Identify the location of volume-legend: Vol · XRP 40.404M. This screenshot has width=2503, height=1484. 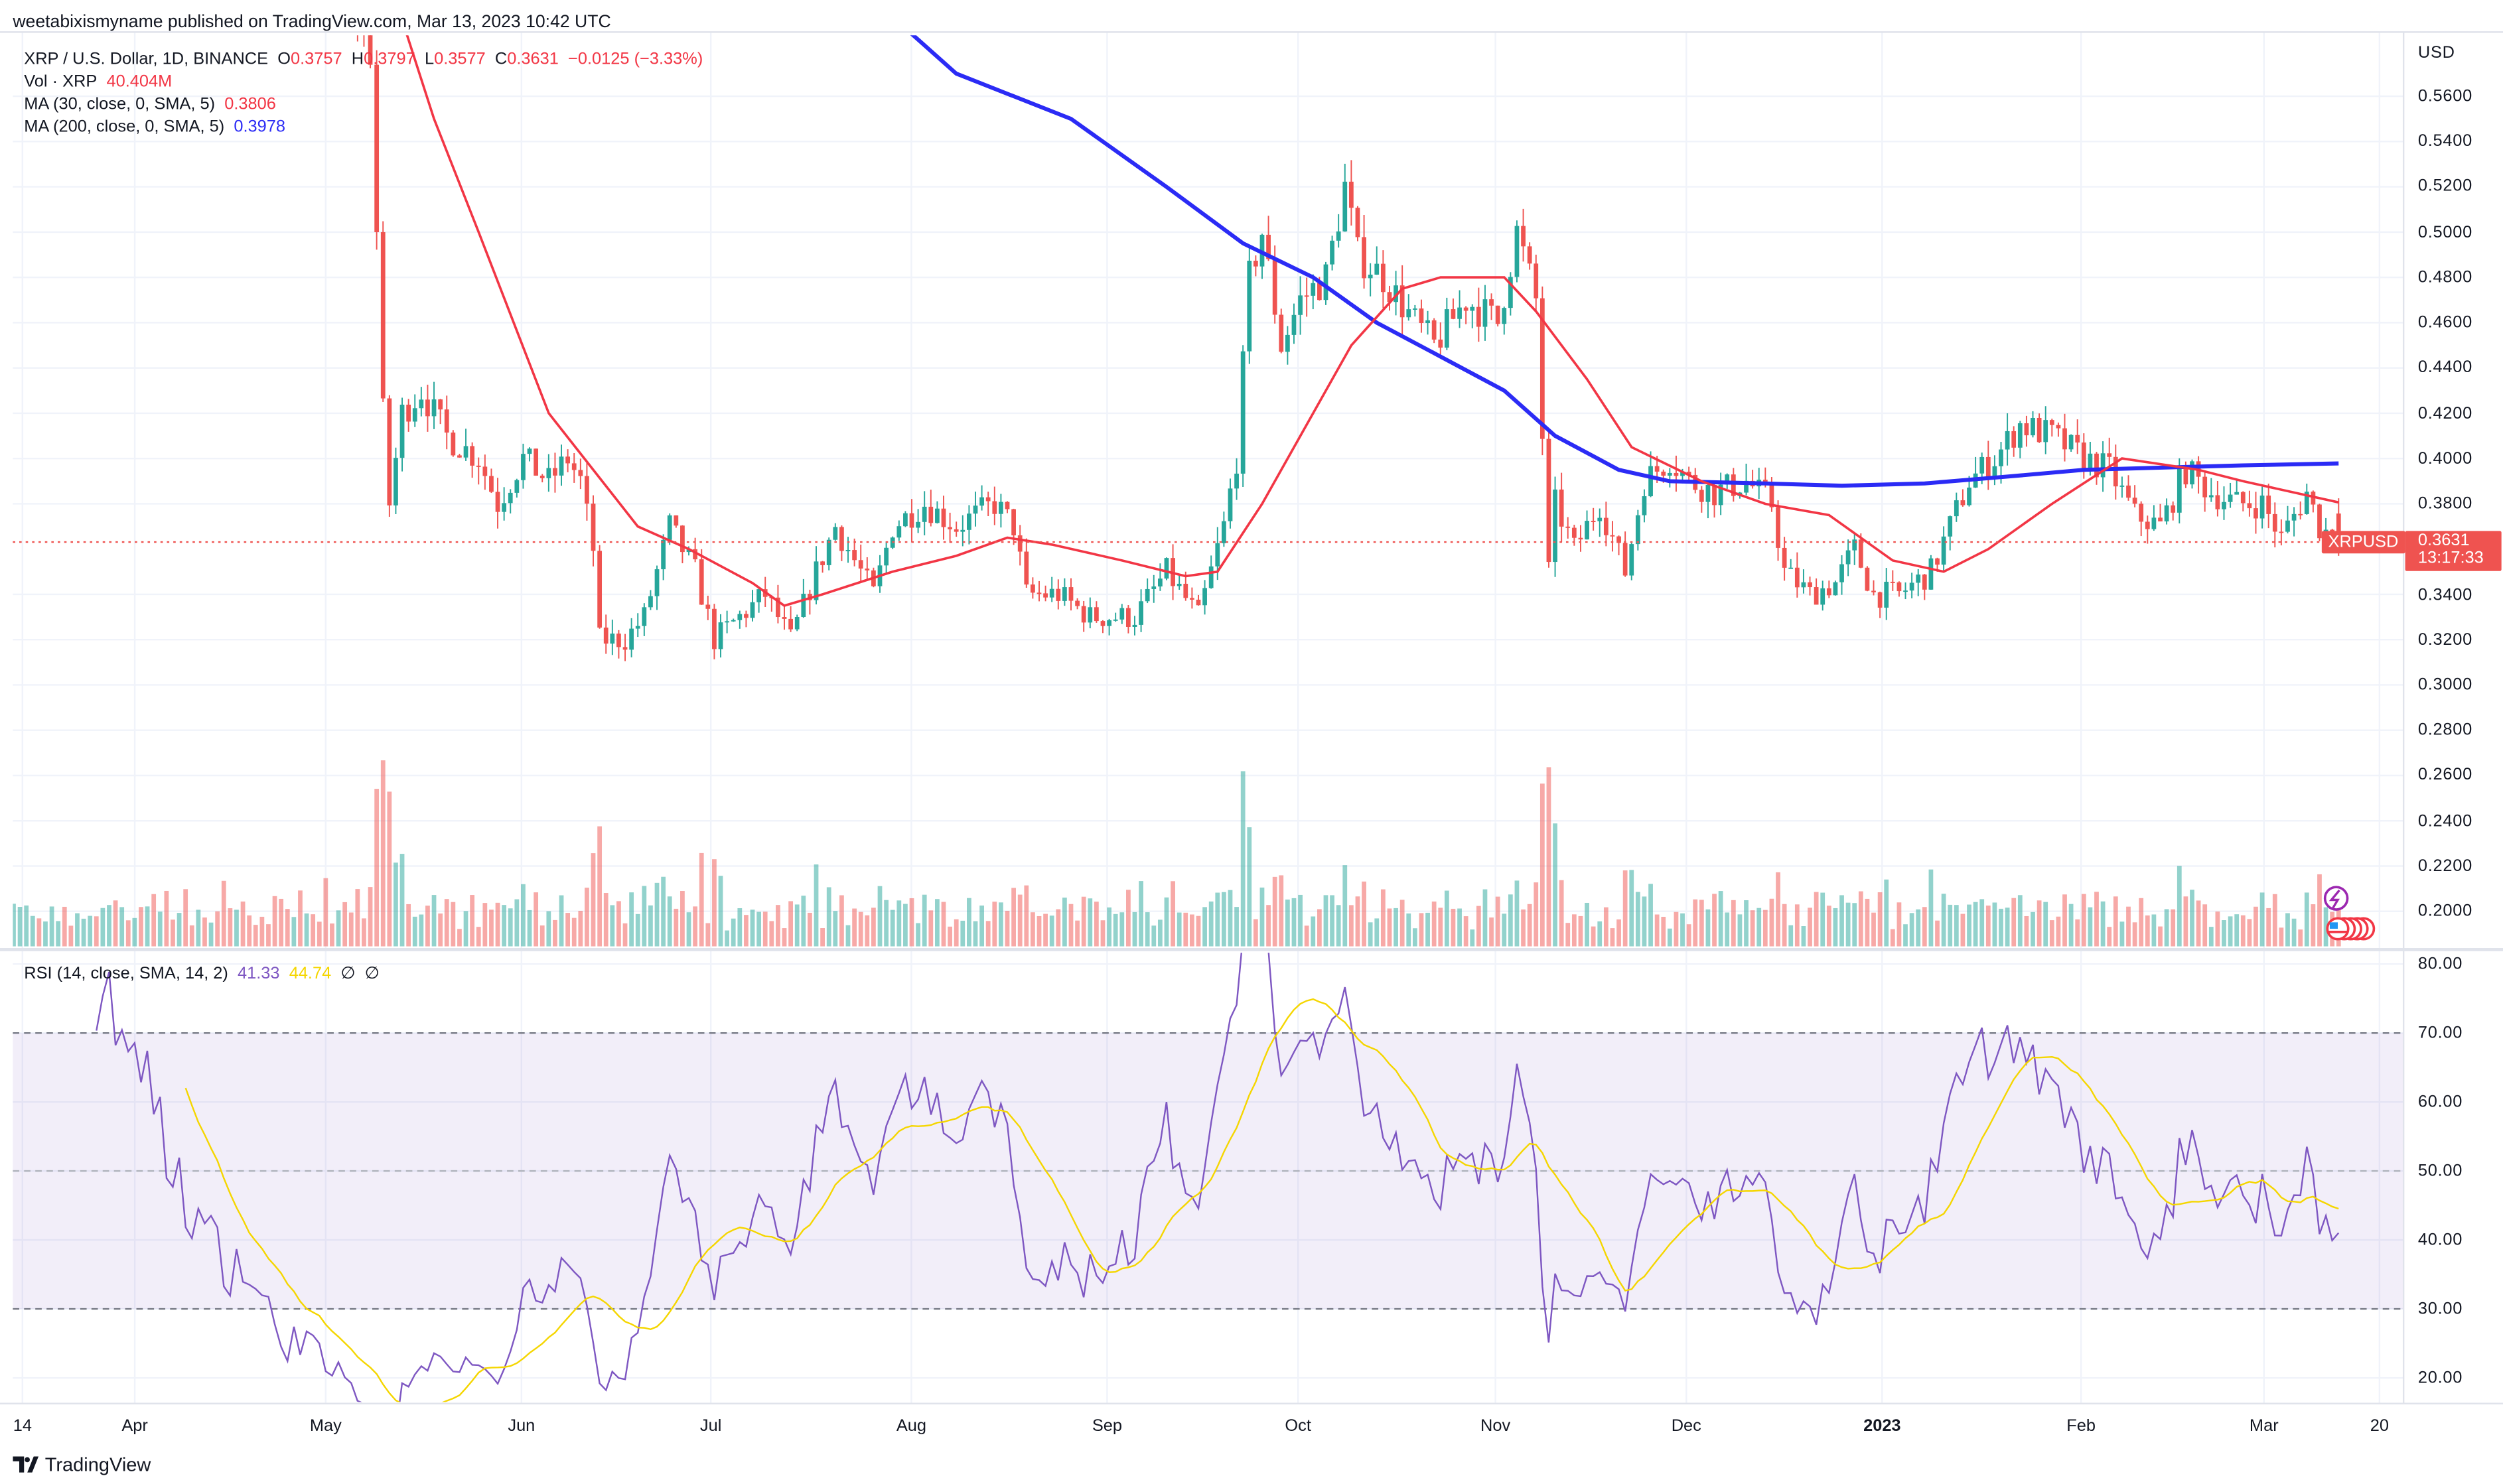
(98, 82).